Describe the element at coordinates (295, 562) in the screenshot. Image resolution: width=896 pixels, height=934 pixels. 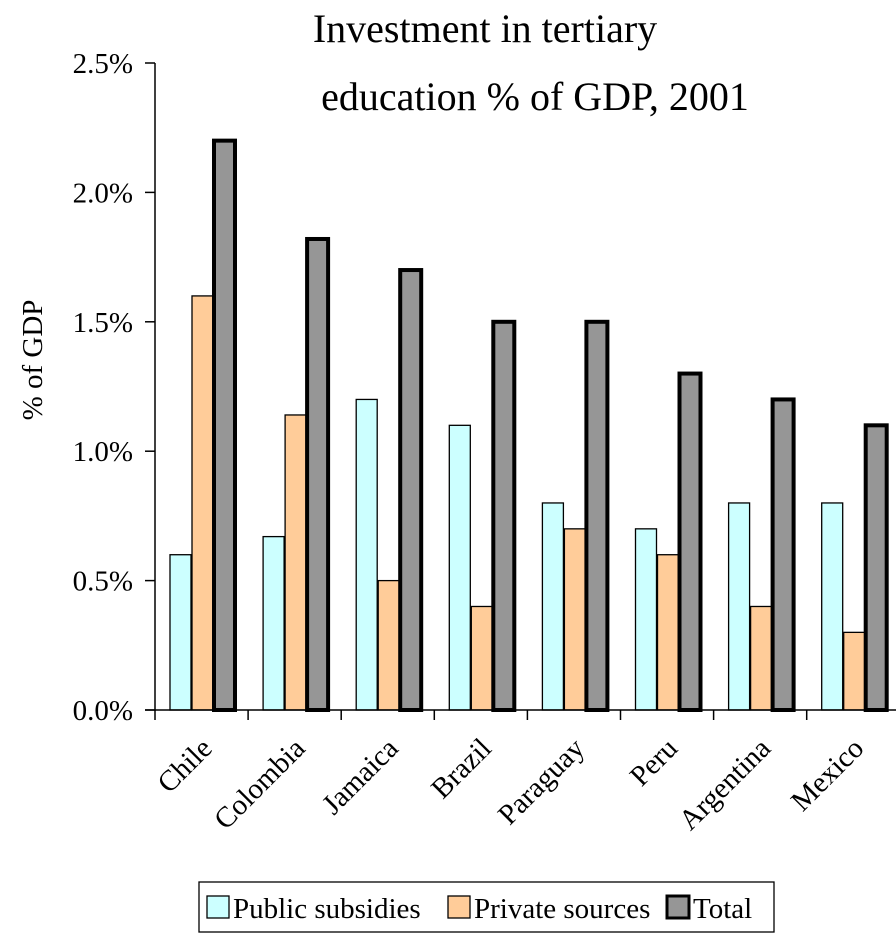
I see `bar-colombia-private` at that location.